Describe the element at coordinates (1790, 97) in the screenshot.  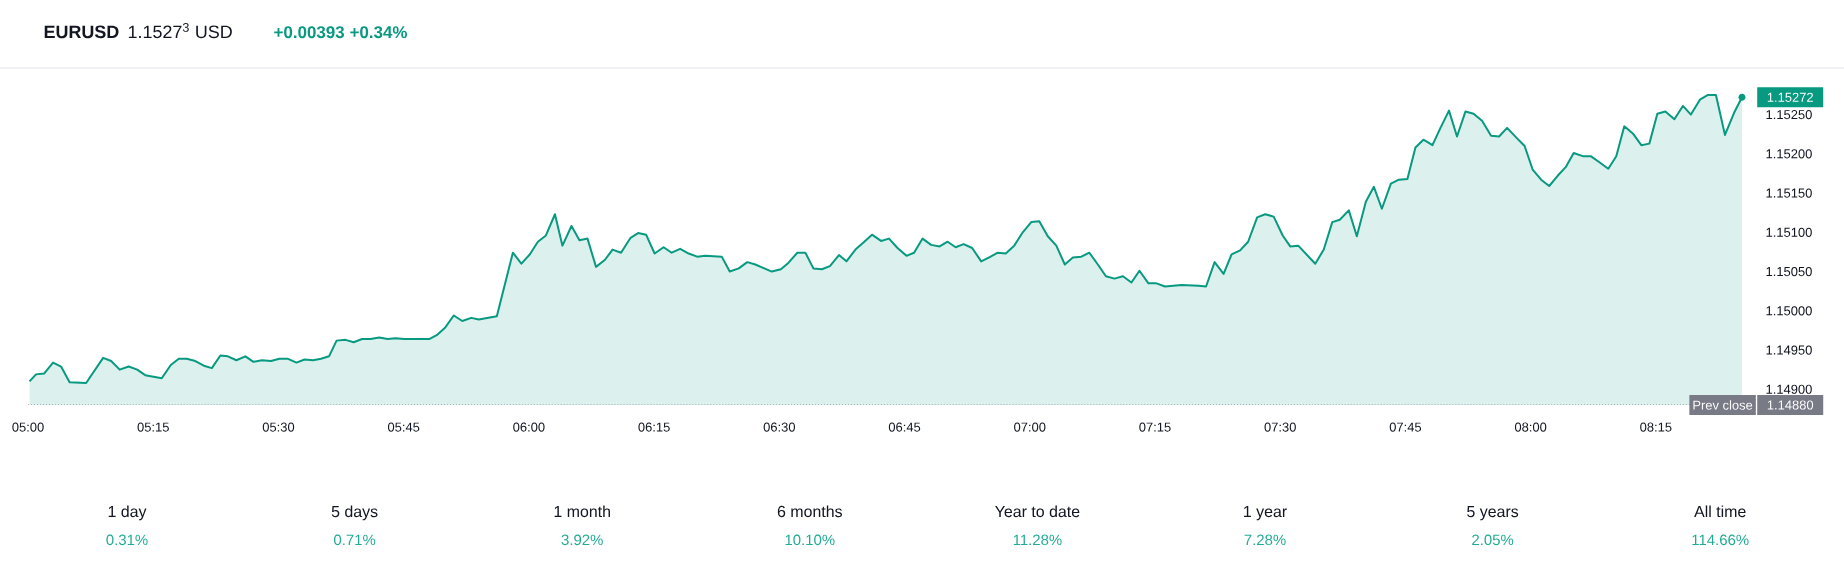
I see `annotation: 1.15272` at that location.